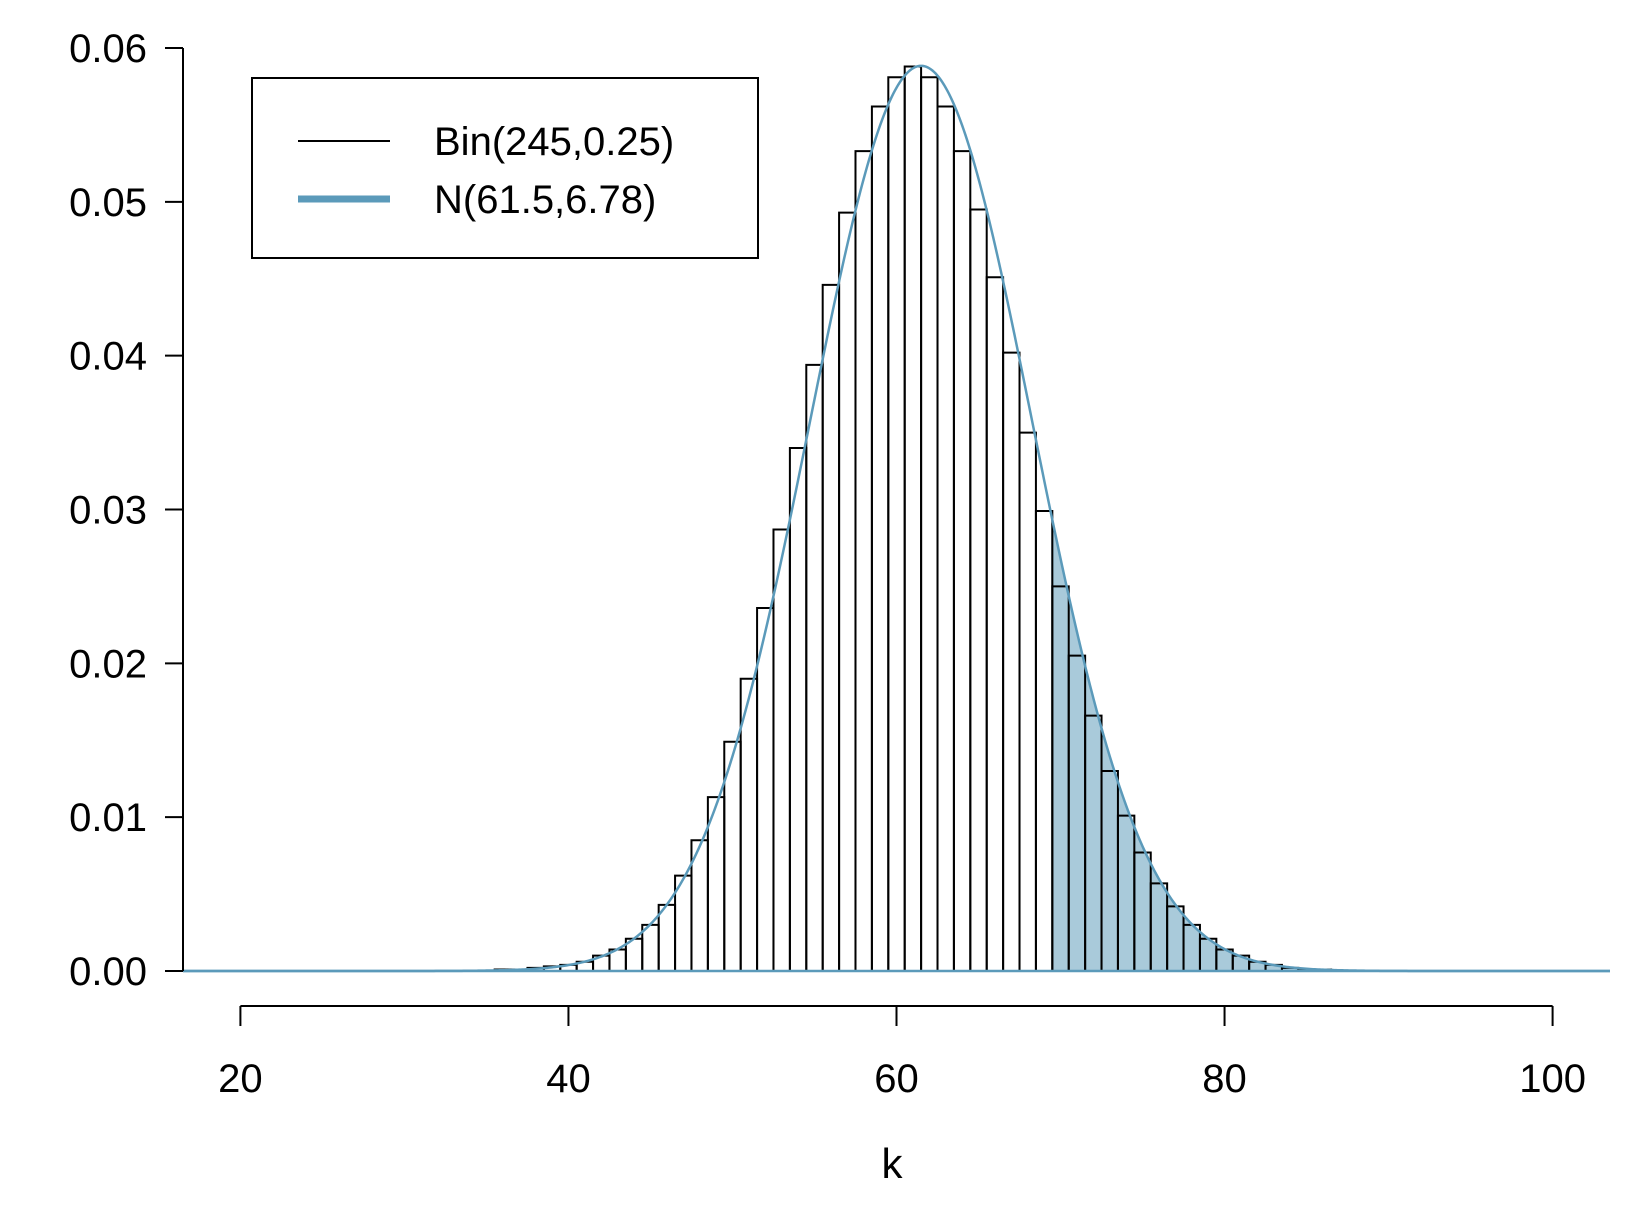 This screenshot has height=1229, width=1650. I want to click on x-axis-label: k, so click(893, 1163).